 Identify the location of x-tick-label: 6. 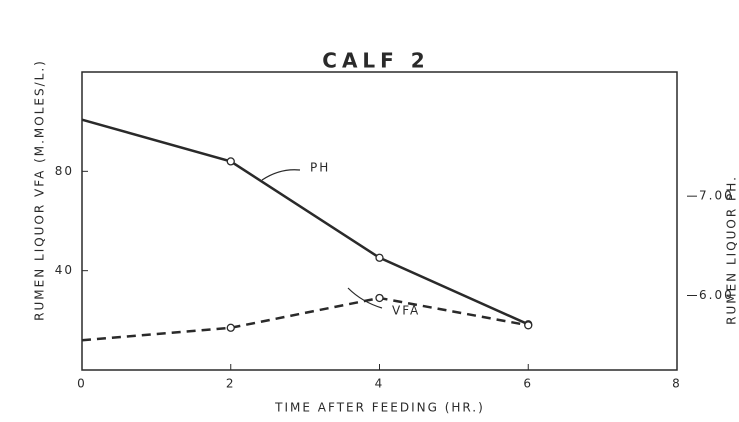
(528, 384).